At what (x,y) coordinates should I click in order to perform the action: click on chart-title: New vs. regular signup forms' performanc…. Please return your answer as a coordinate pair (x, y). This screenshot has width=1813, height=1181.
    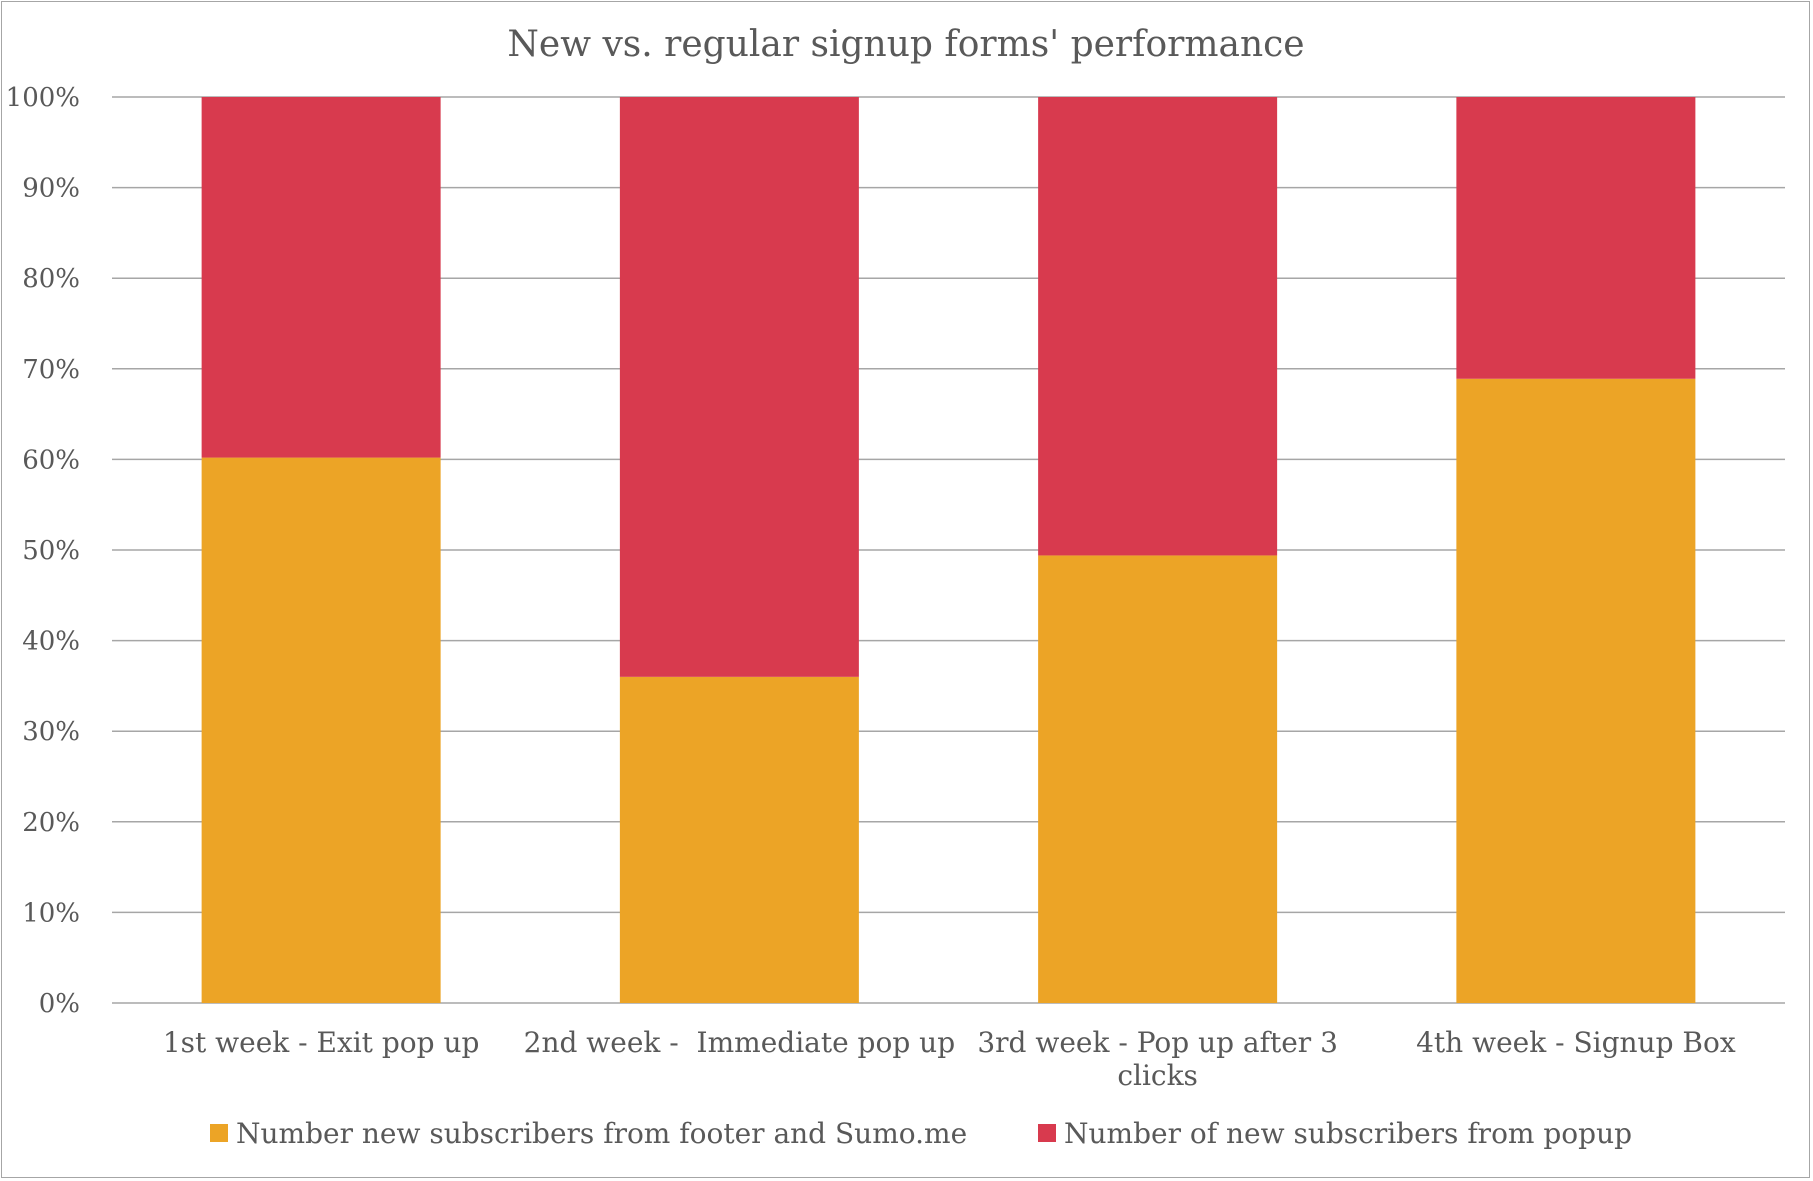
    Looking at the image, I should click on (905, 44).